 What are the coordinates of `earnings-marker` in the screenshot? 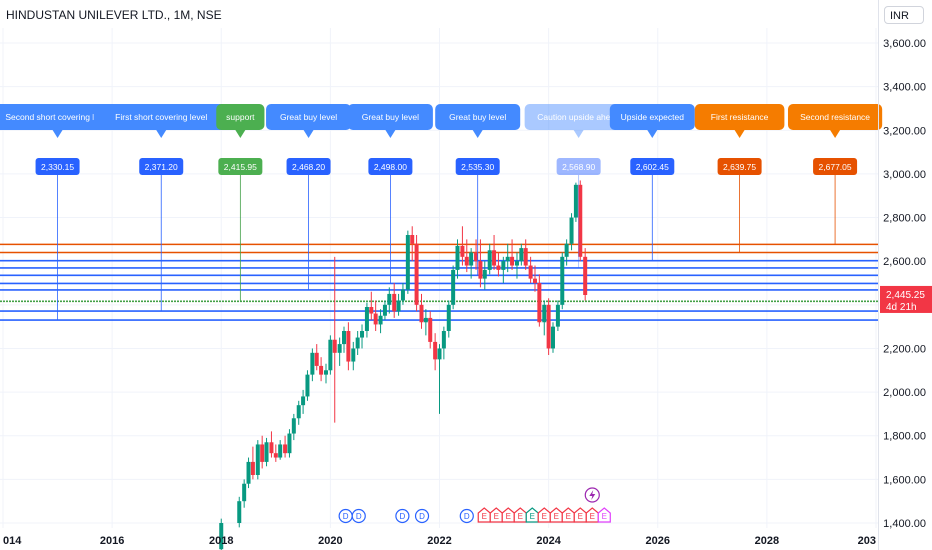 It's located at (496, 515).